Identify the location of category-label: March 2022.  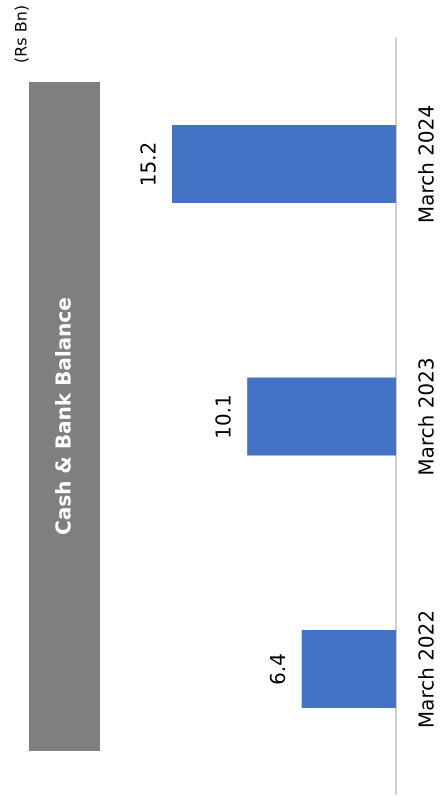
(427, 669).